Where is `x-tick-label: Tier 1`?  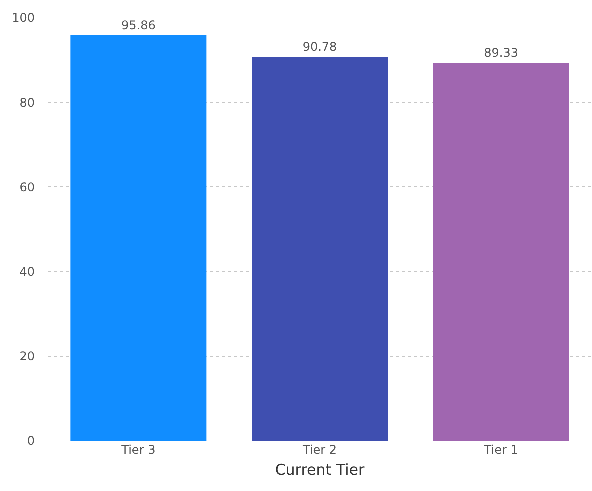
x-tick-label: Tier 1 is located at coordinates (500, 450).